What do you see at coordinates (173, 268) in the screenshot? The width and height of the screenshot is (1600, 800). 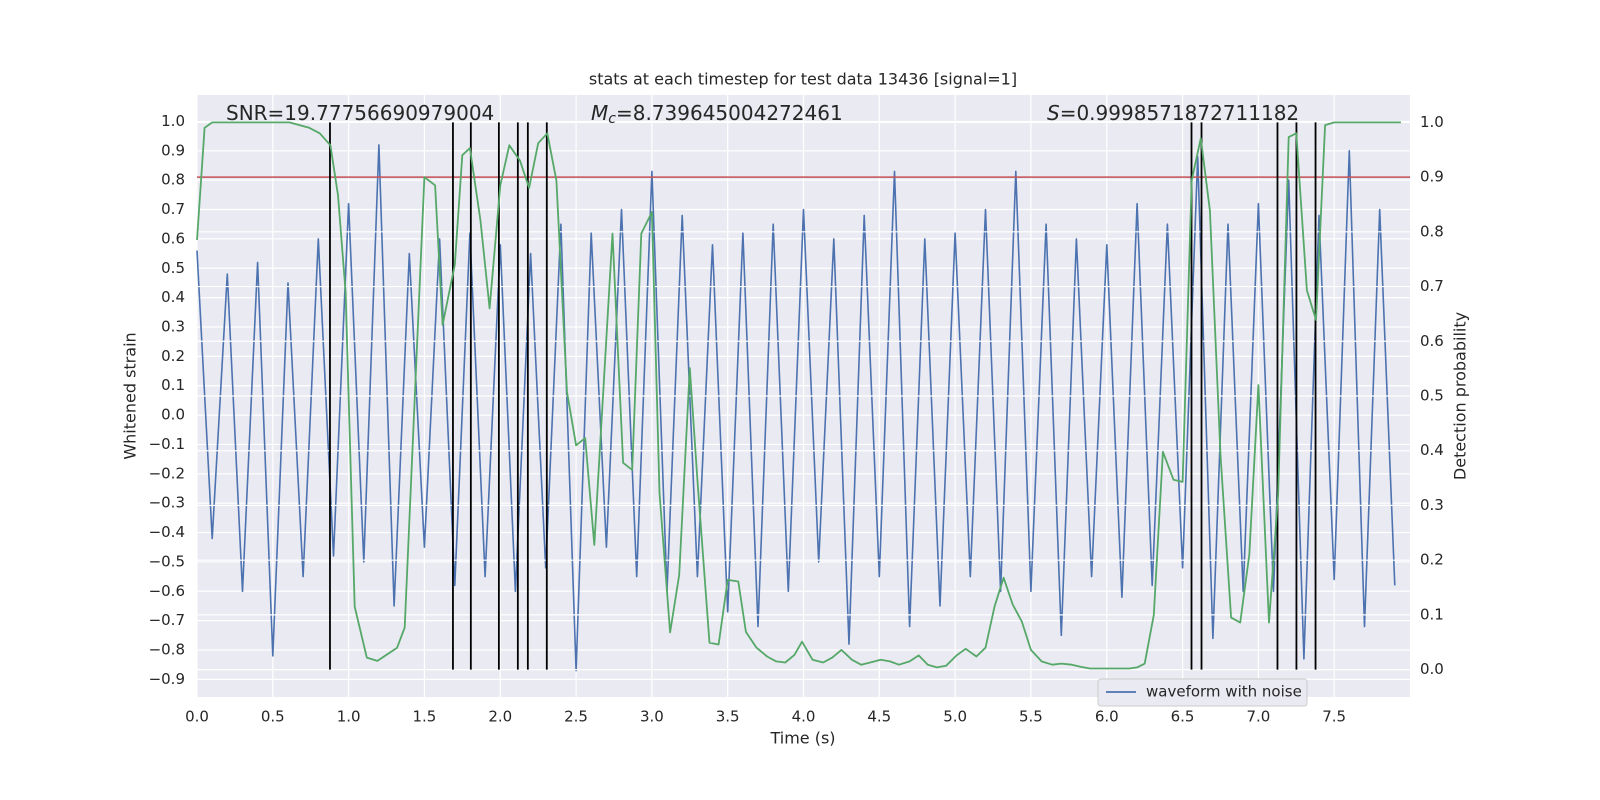 I see `y-tick-label: 0.5` at bounding box center [173, 268].